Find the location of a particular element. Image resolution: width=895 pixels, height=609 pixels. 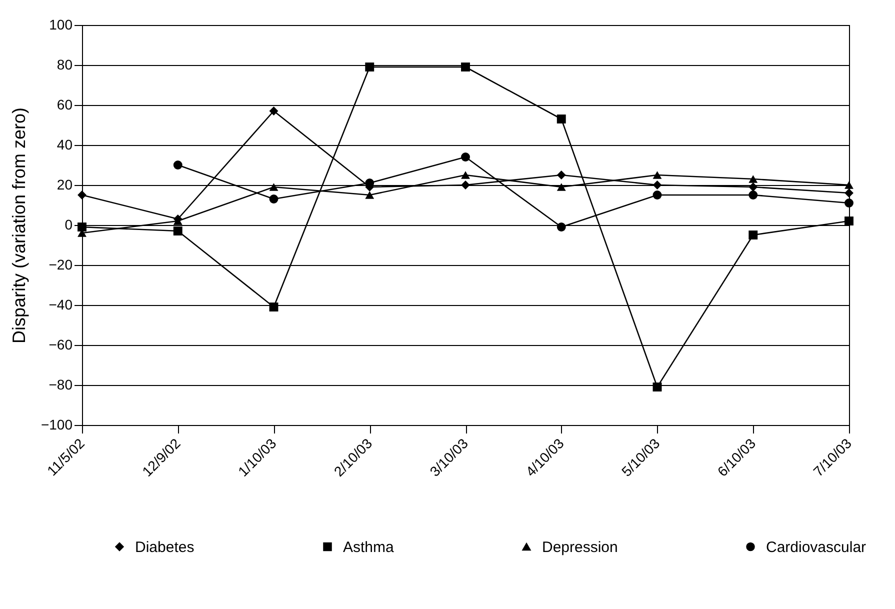

y-tick-label: −20 is located at coordinates (60, 264).